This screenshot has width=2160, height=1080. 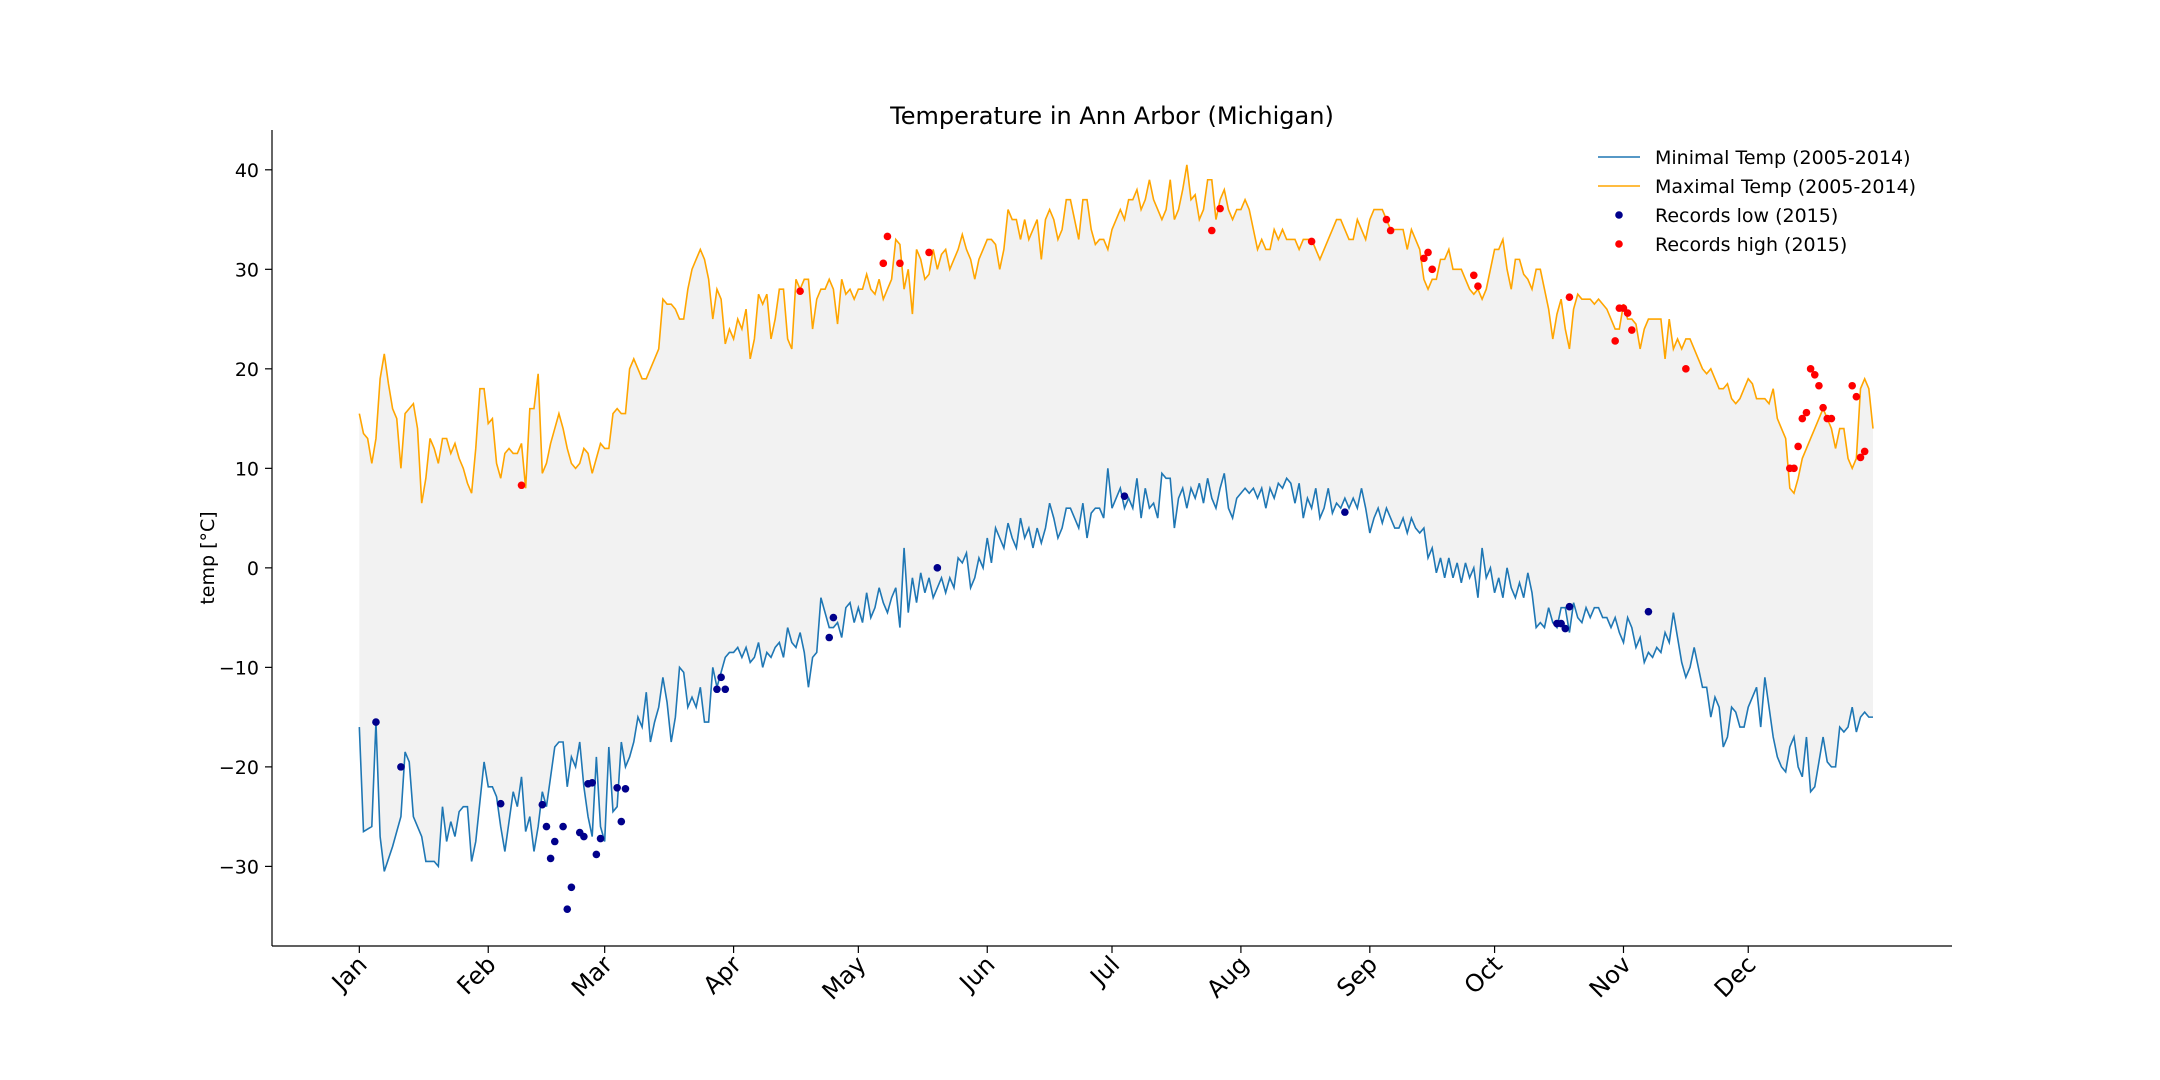 I want to click on x-tick-label: Oct, so click(x=1483, y=974).